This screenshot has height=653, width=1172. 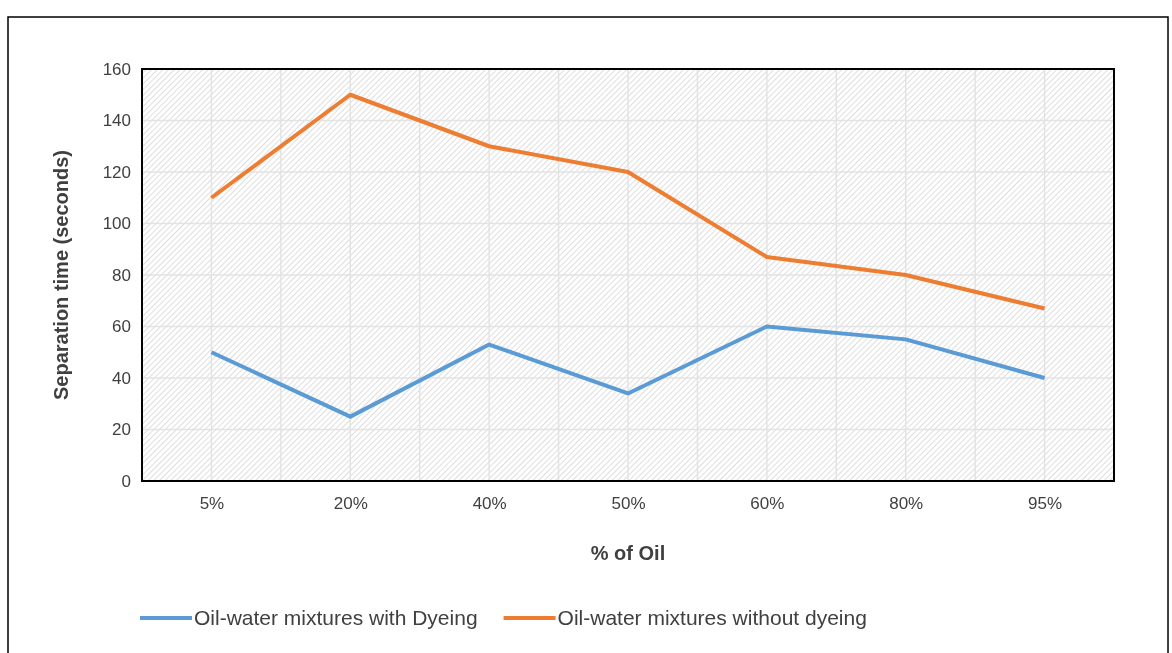 I want to click on line-series, so click(x=628, y=371).